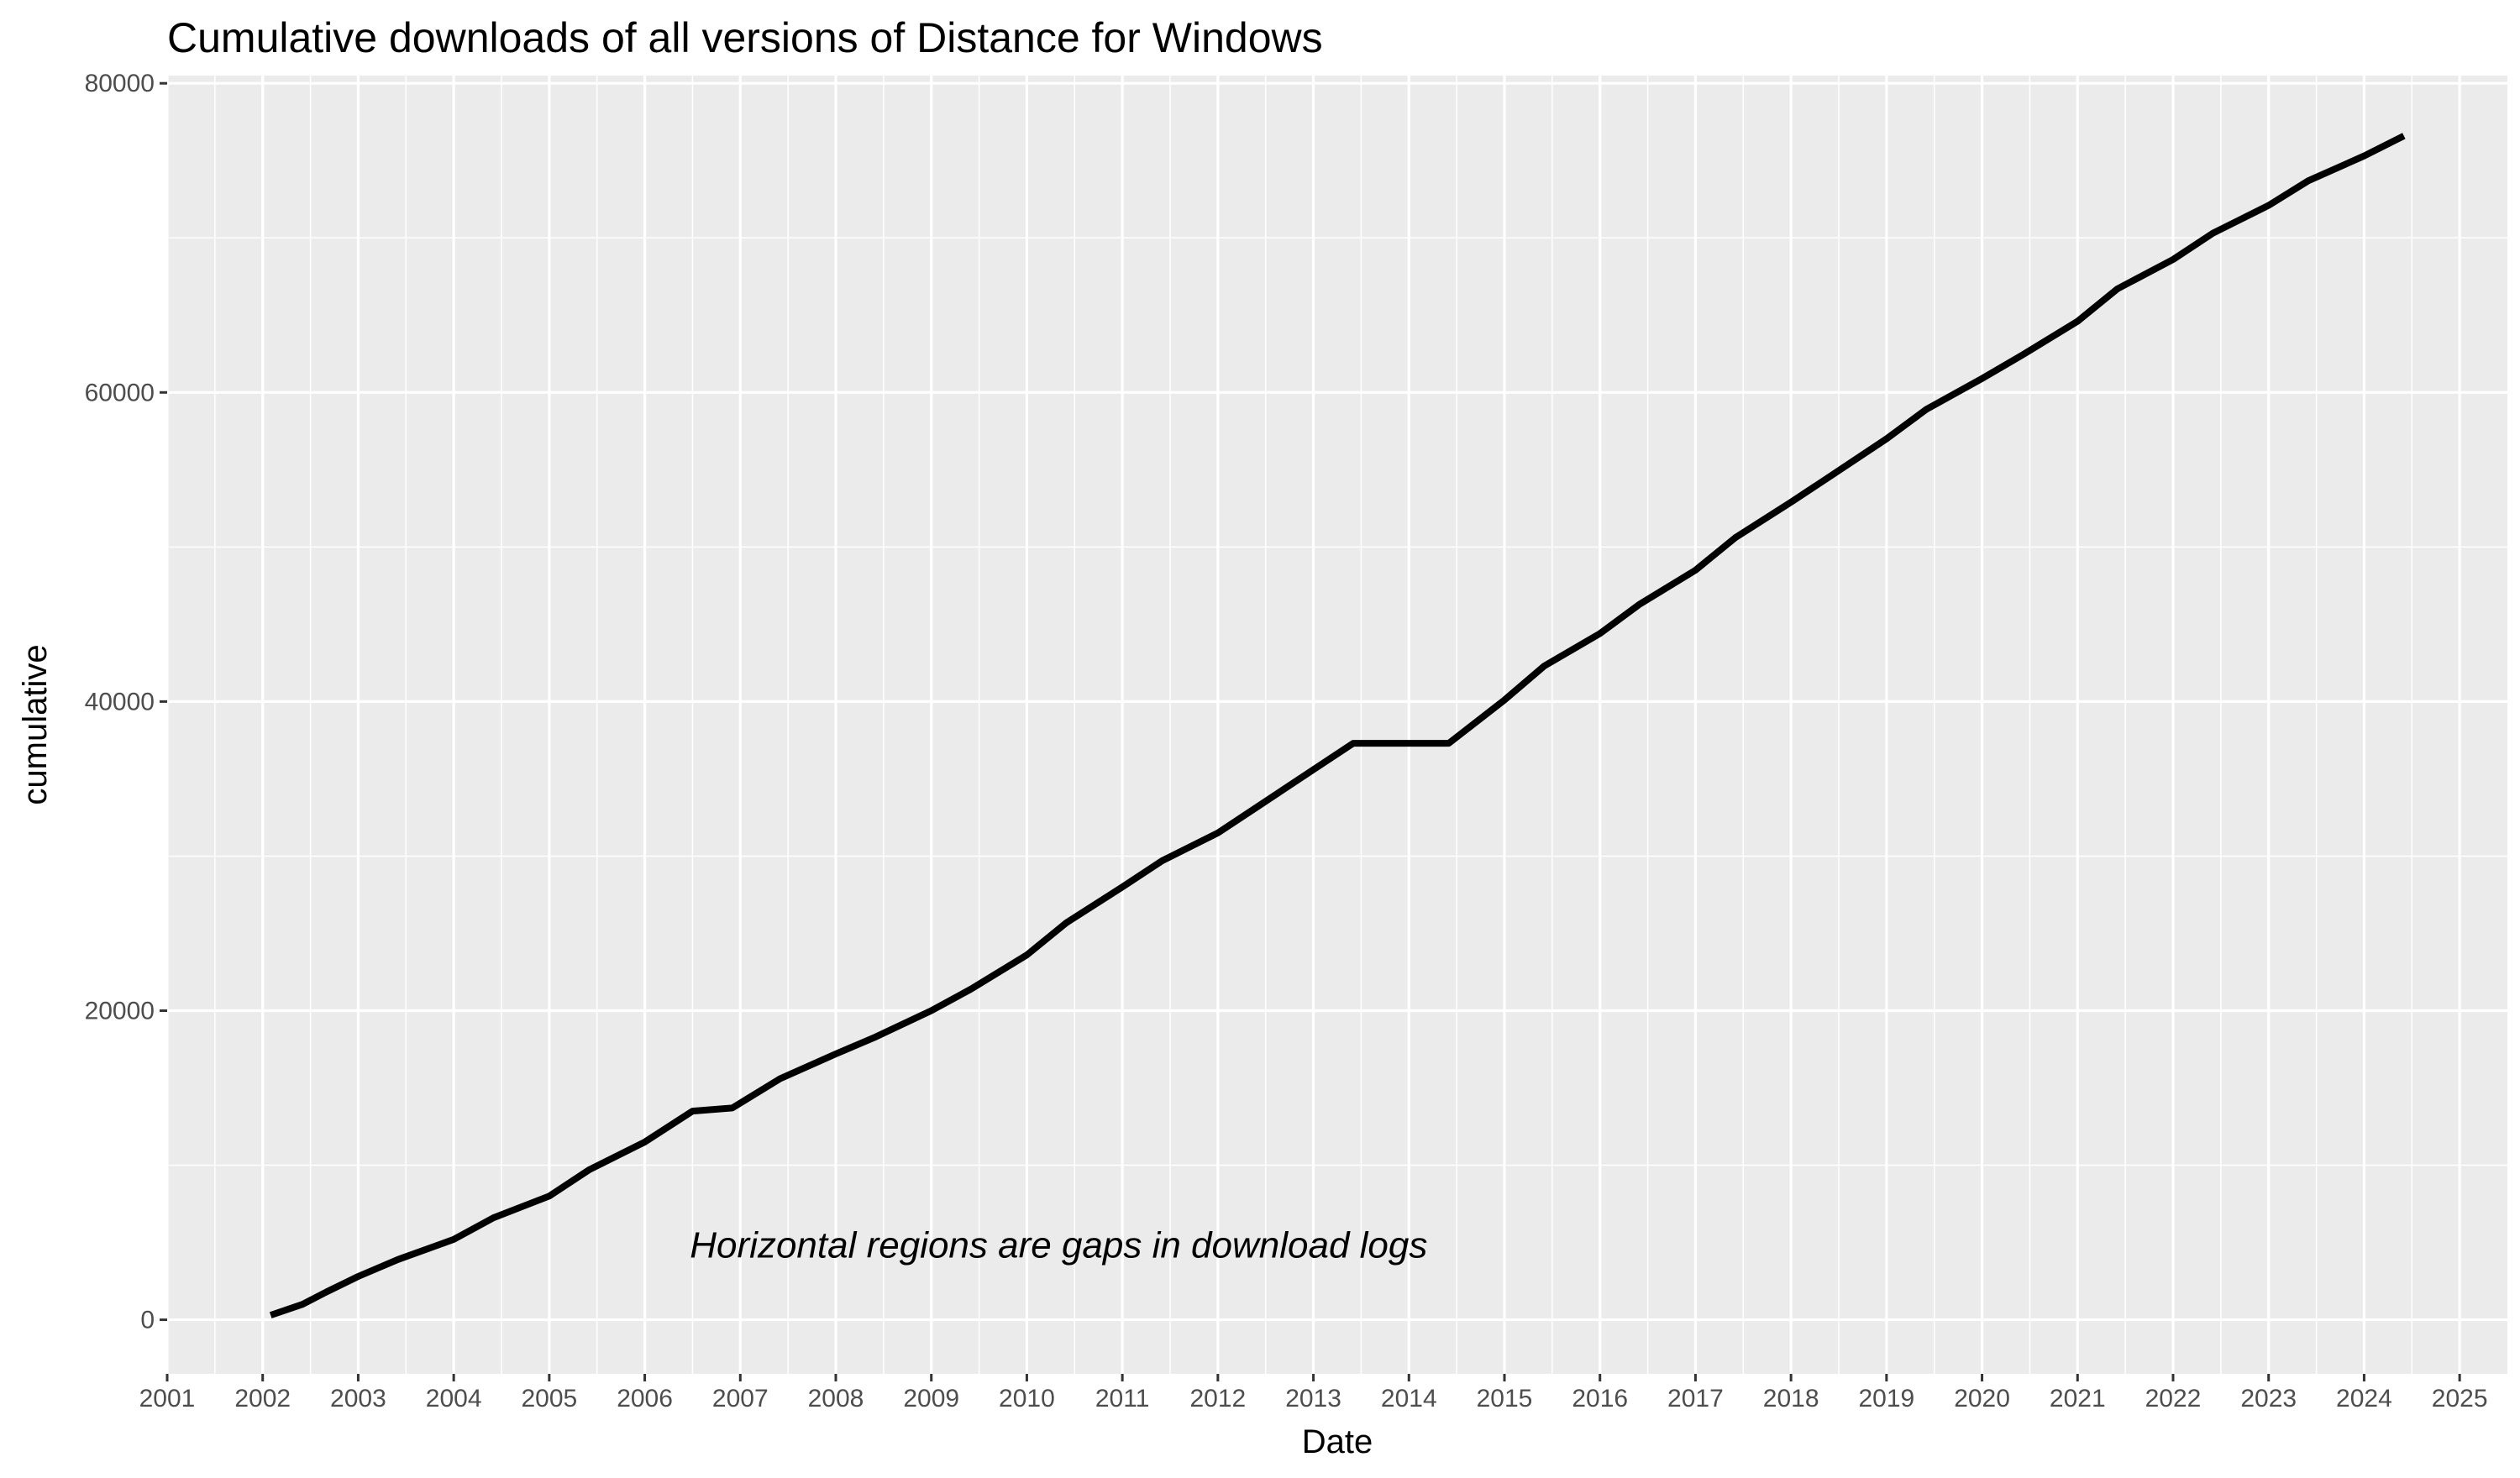  What do you see at coordinates (454, 1398) in the screenshot?
I see `x-tick-label: 2004` at bounding box center [454, 1398].